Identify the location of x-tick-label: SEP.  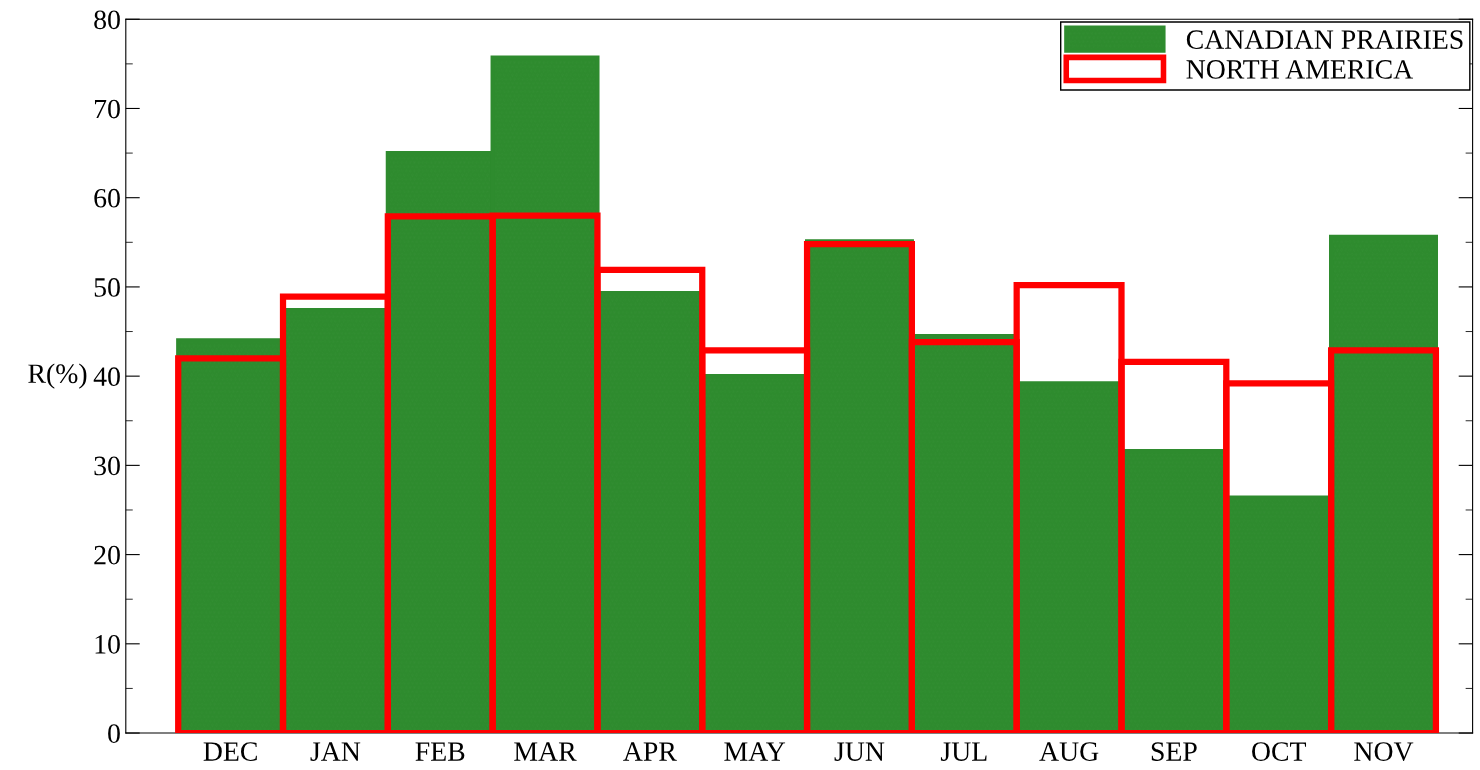
(1174, 751).